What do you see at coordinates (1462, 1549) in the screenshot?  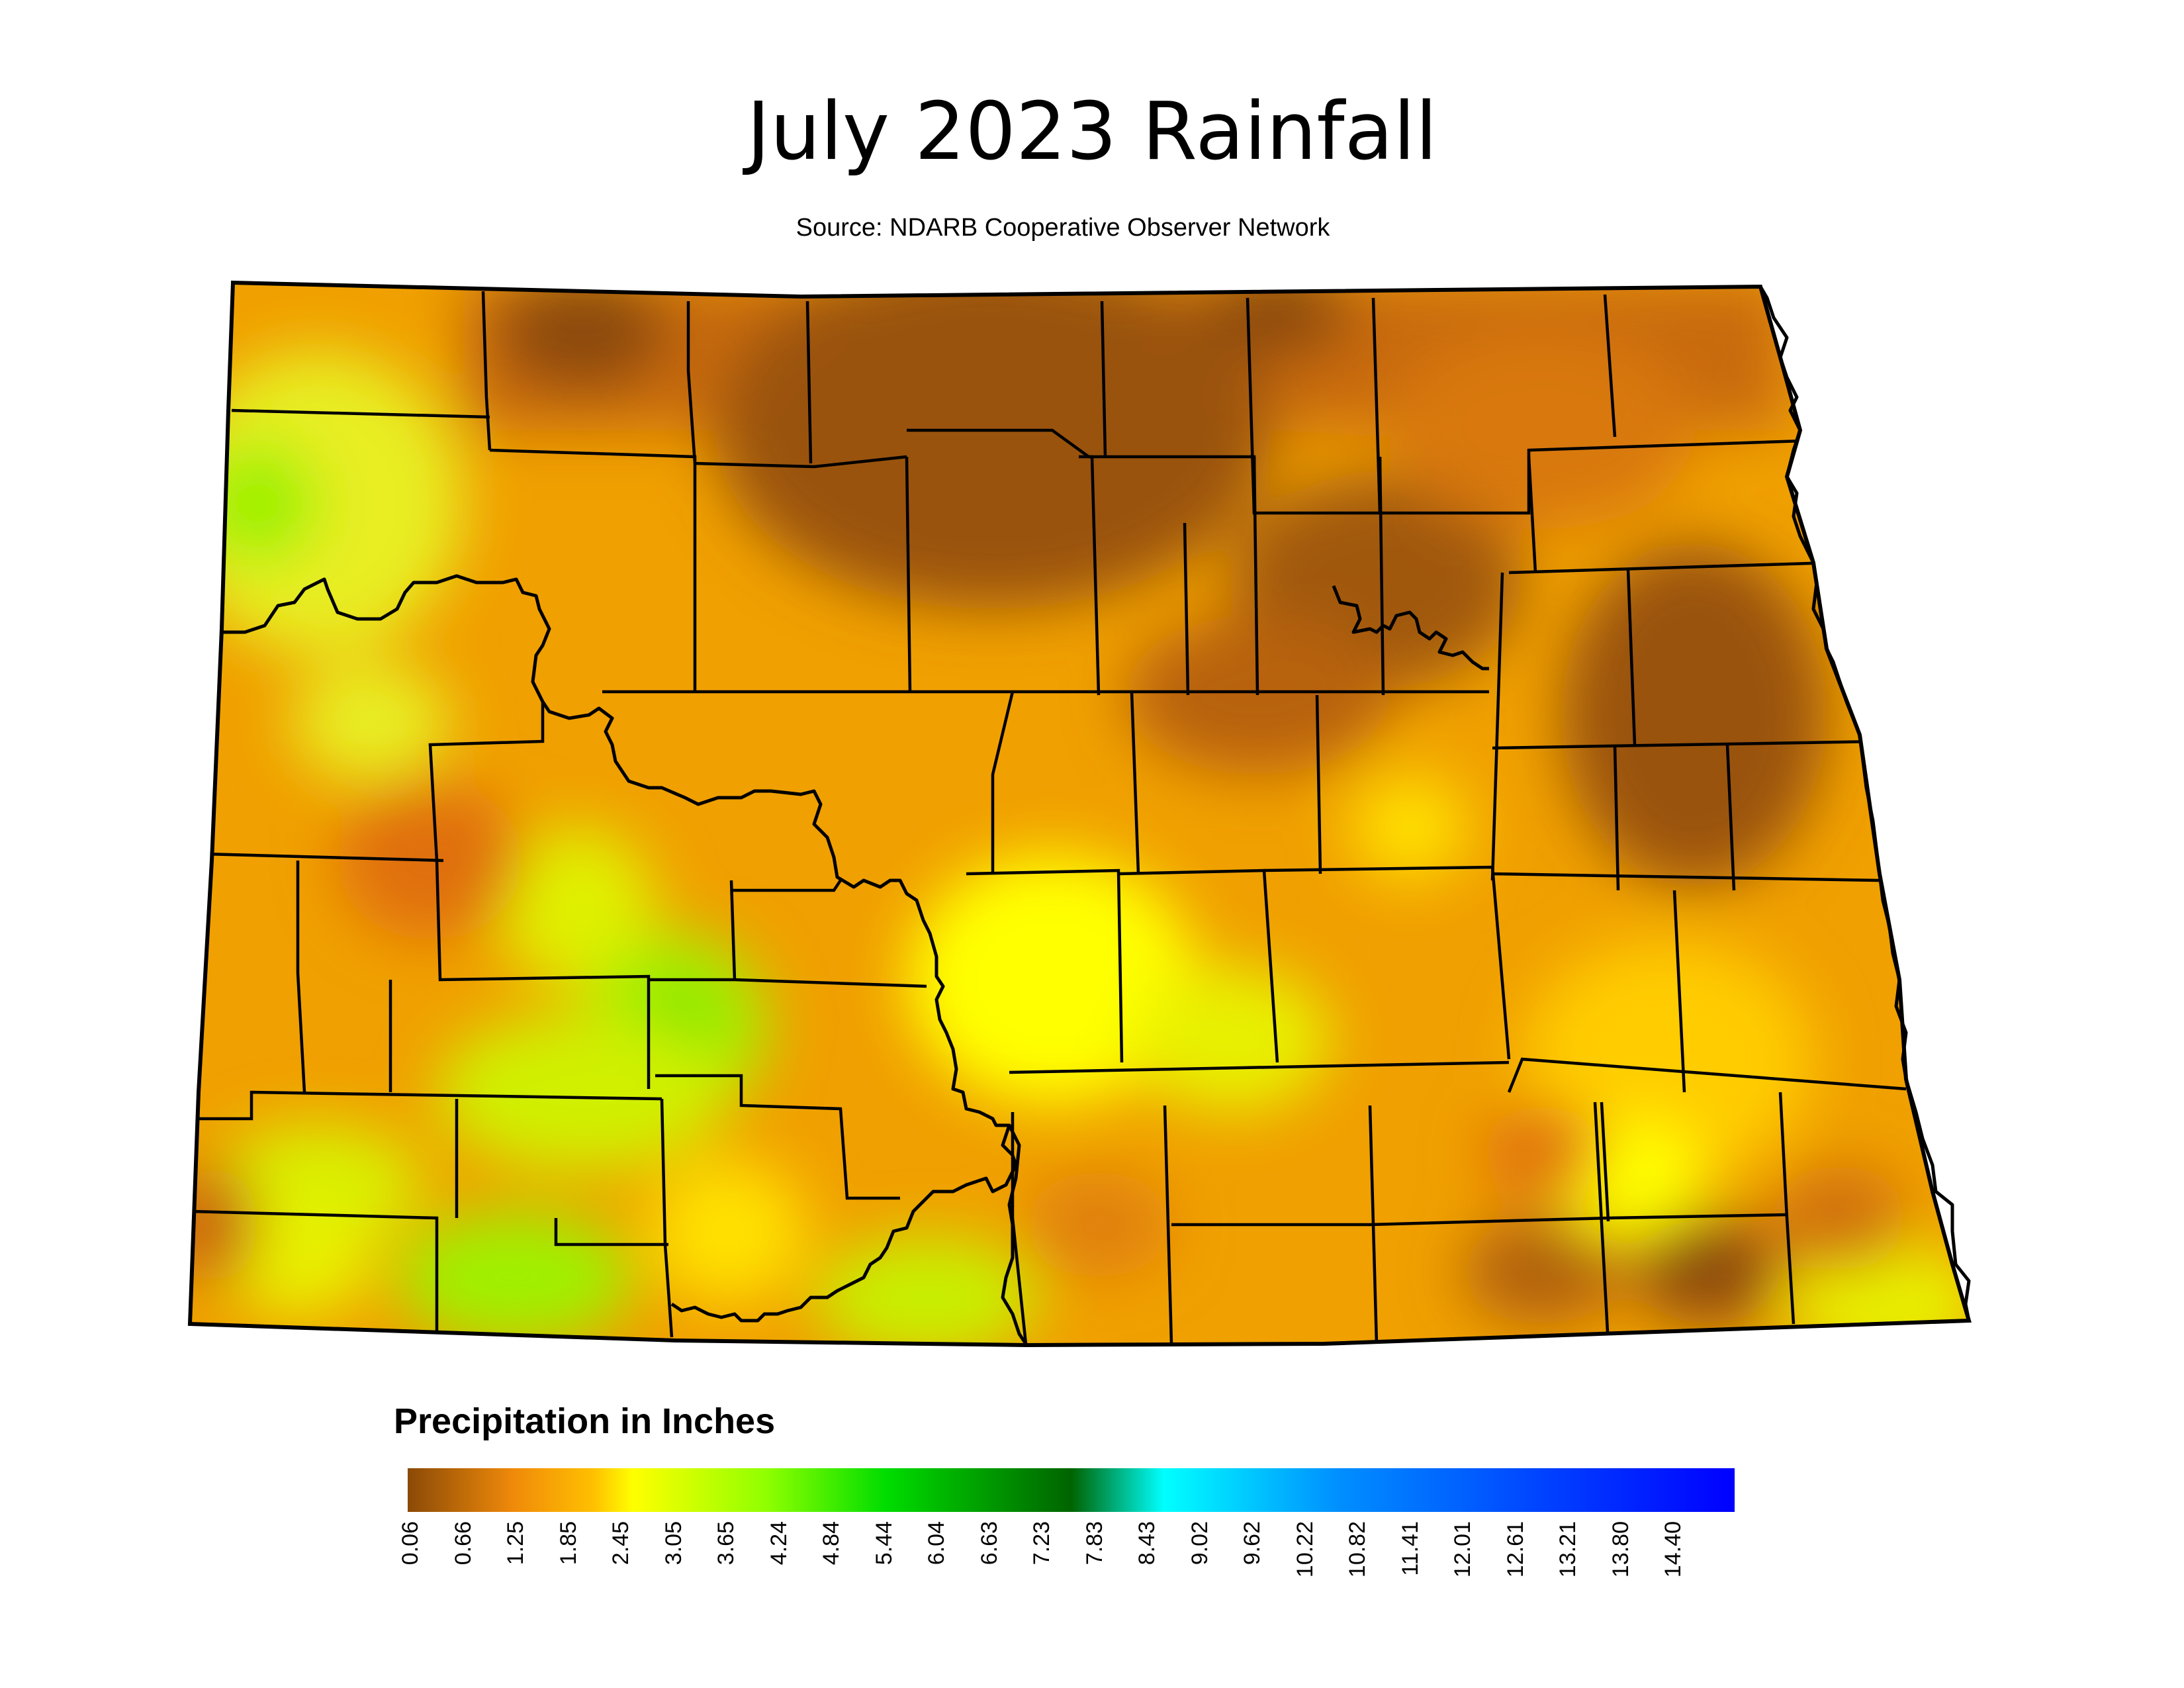 I see `legend-tick-label: 12.01` at bounding box center [1462, 1549].